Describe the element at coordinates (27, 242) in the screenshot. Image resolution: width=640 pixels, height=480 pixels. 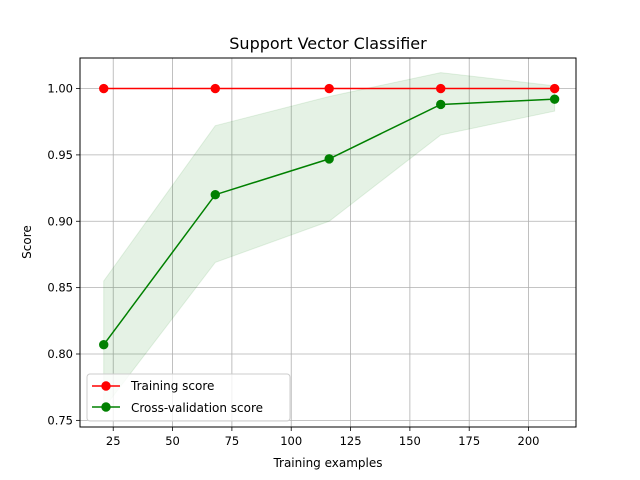
I see `y-axis-label: Score` at that location.